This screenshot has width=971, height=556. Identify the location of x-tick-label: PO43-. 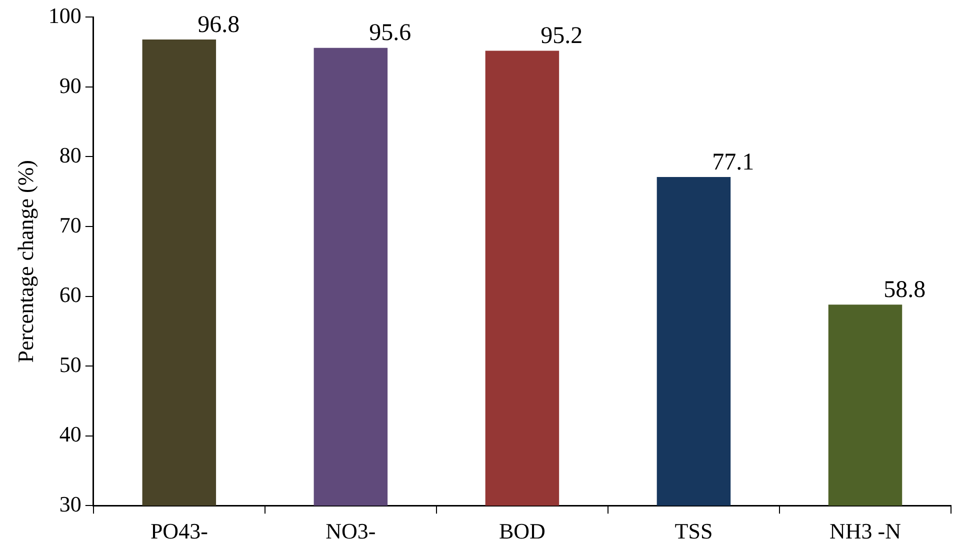
(179, 531).